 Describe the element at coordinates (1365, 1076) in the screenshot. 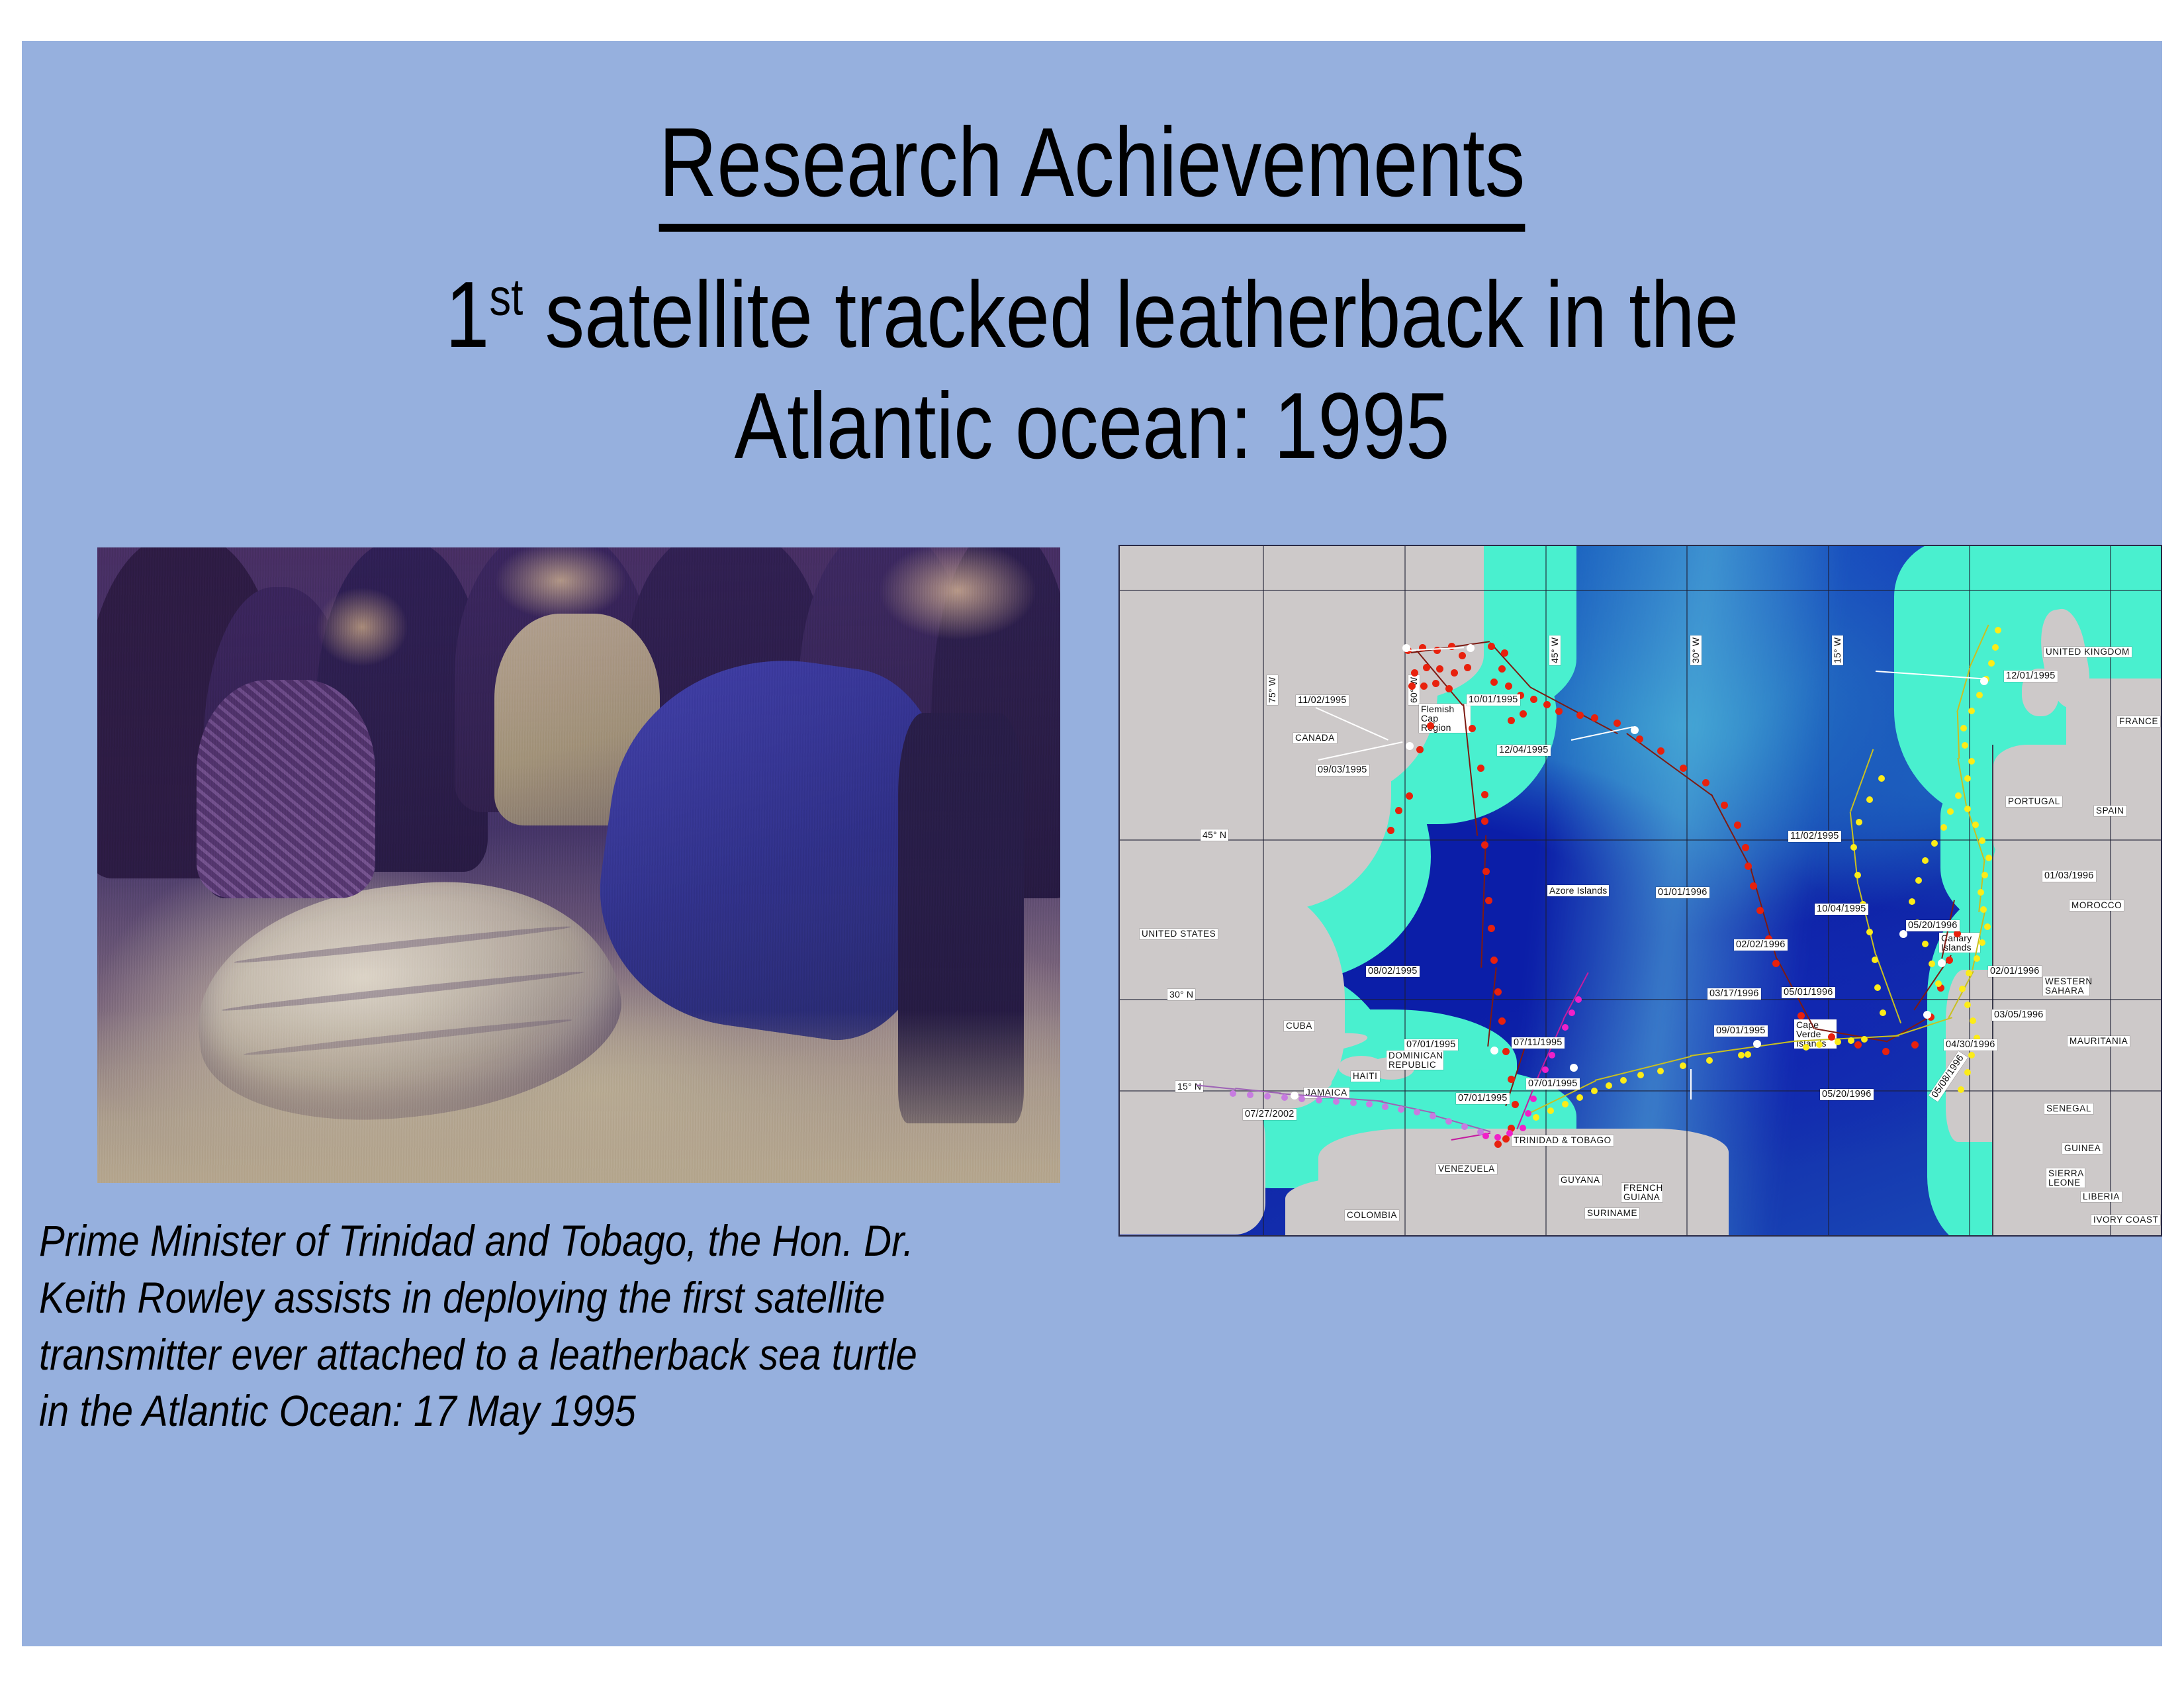

I see `country-label-haiti: HAITI` at that location.